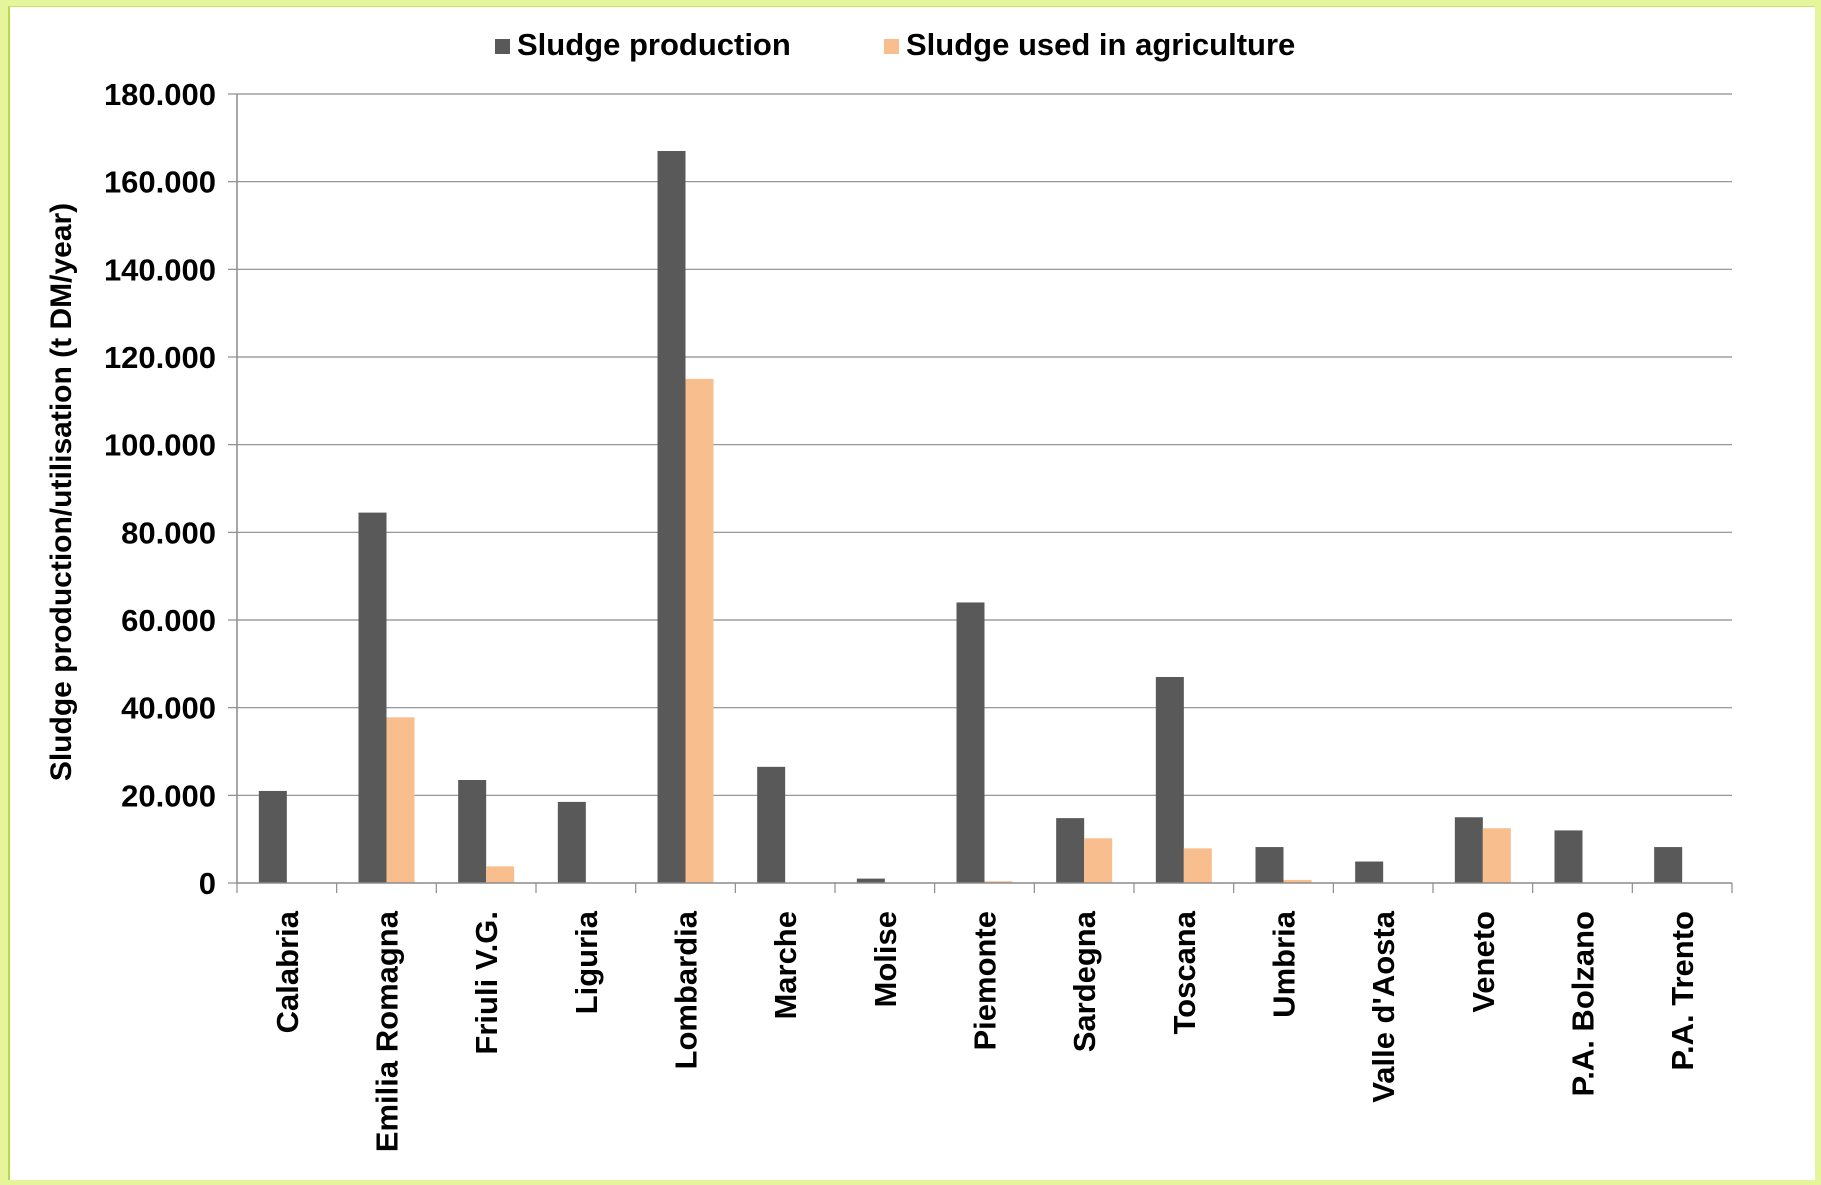  What do you see at coordinates (885, 959) in the screenshot?
I see `x-category-label: Molise` at bounding box center [885, 959].